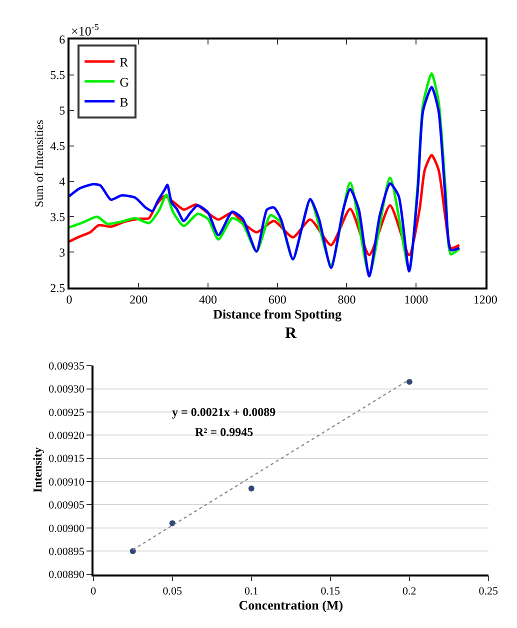 This screenshot has height=628, width=517. I want to click on x-tick-label: 0.25, so click(488, 591).